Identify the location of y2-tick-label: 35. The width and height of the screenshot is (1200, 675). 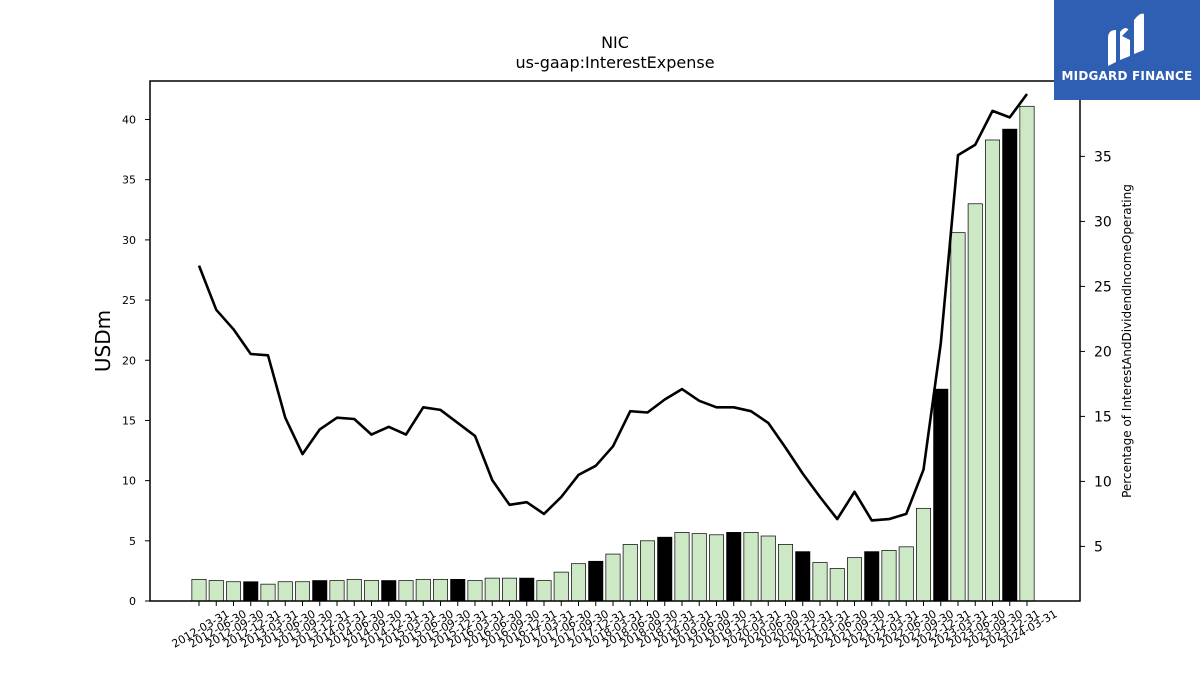
(1103, 157).